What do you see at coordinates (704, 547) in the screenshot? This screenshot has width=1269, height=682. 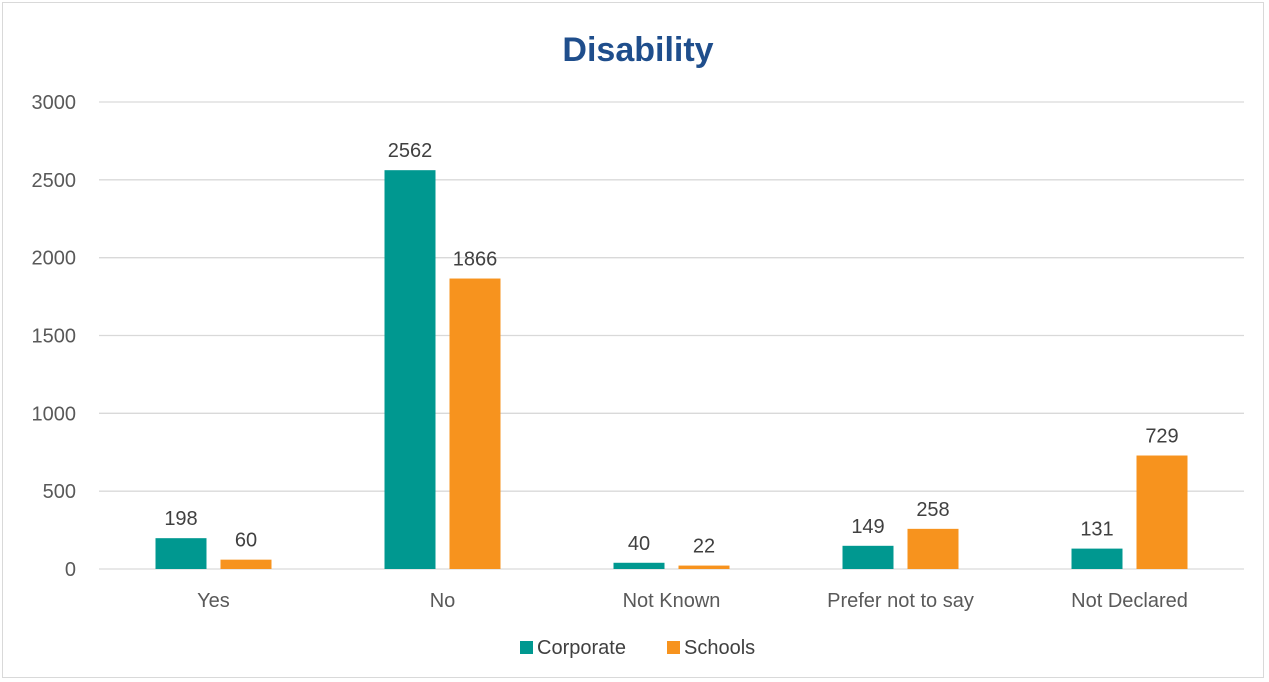 I see `data-label: 22` at bounding box center [704, 547].